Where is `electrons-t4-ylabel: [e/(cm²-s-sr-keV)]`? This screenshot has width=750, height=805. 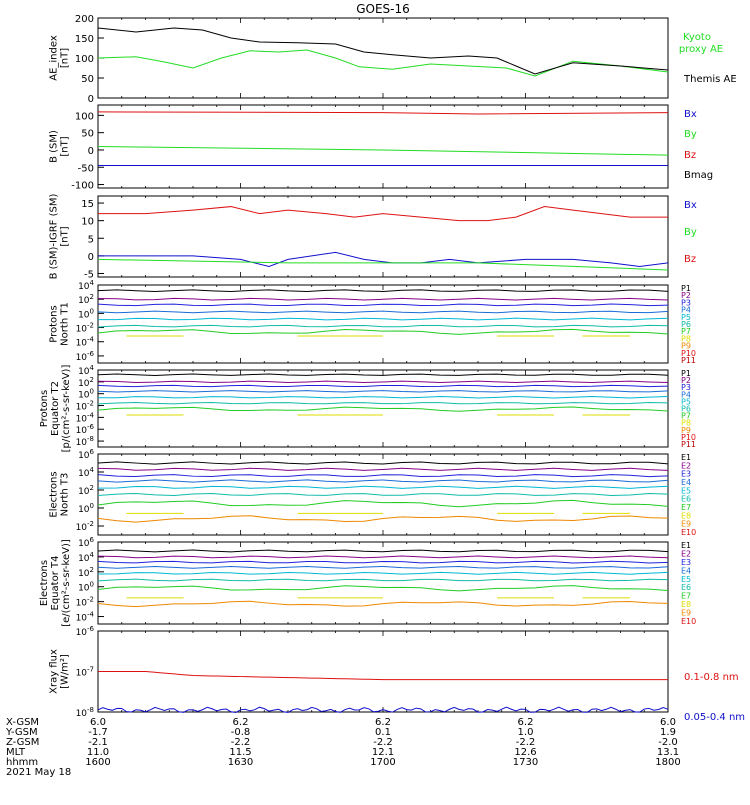
electrons-t4-ylabel: [e/(cm²-s-sr-keV)] is located at coordinates (66, 583).